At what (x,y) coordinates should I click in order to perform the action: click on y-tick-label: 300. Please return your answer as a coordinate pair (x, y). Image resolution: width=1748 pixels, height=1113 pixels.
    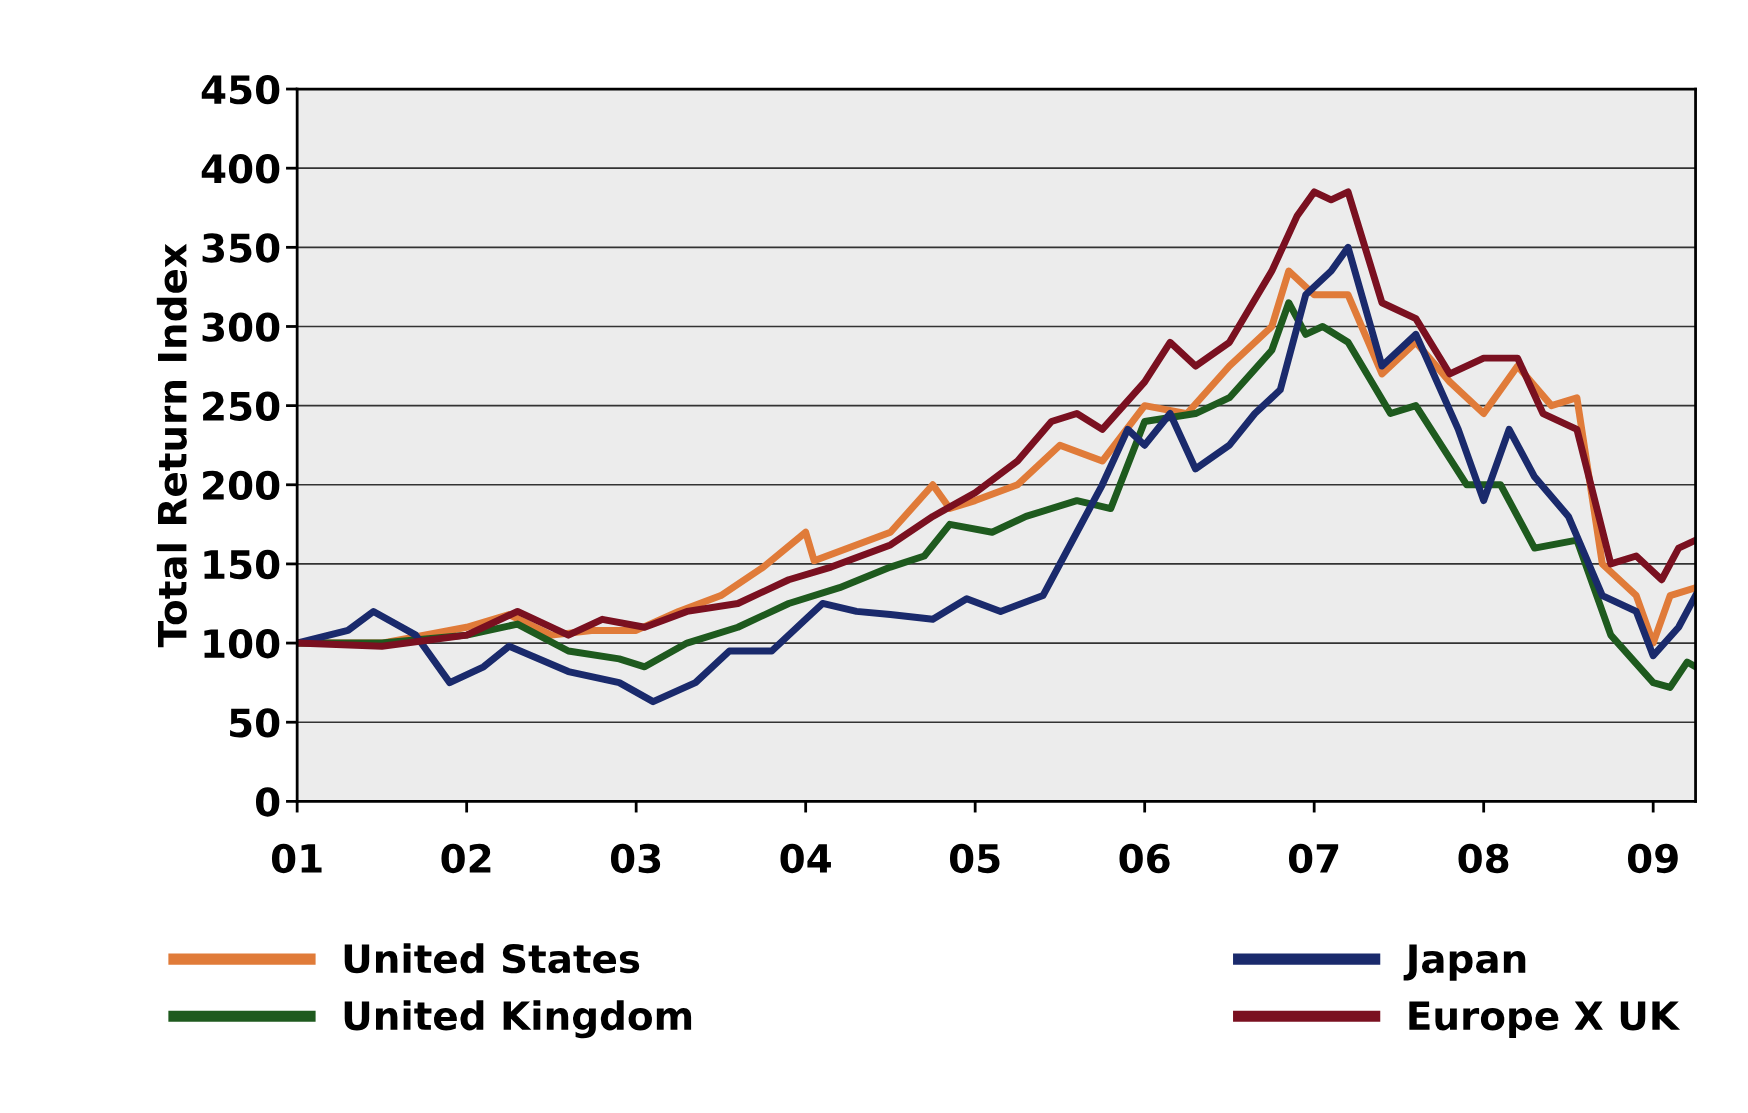
    Looking at the image, I should click on (241, 327).